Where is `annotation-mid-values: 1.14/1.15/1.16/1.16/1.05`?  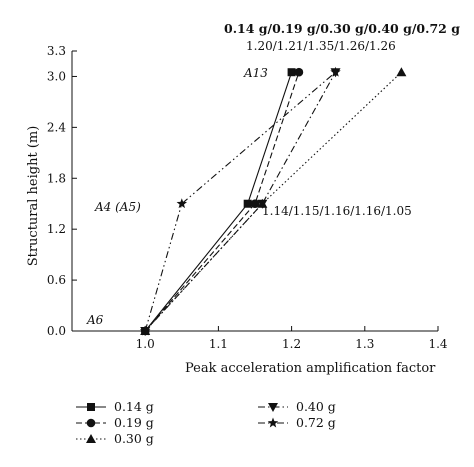
annotation-mid-values: 1.14/1.15/1.16/1.16/1.05 is located at coordinates (337, 211).